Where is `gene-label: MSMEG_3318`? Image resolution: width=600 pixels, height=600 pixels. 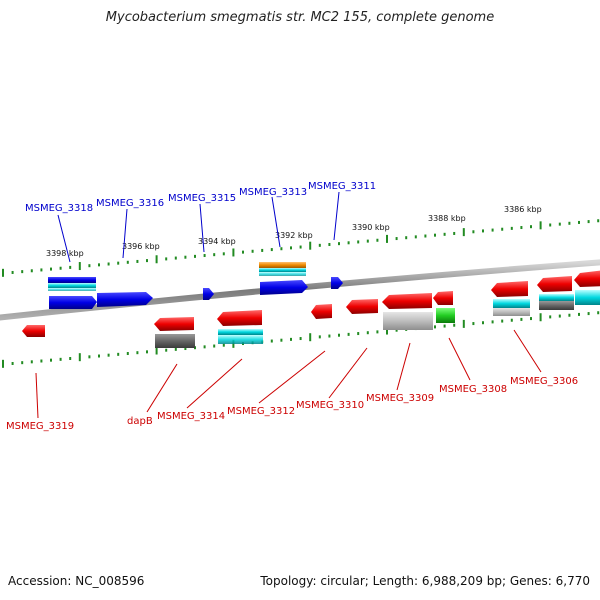
gene-label: MSMEG_3318 is located at coordinates (59, 208).